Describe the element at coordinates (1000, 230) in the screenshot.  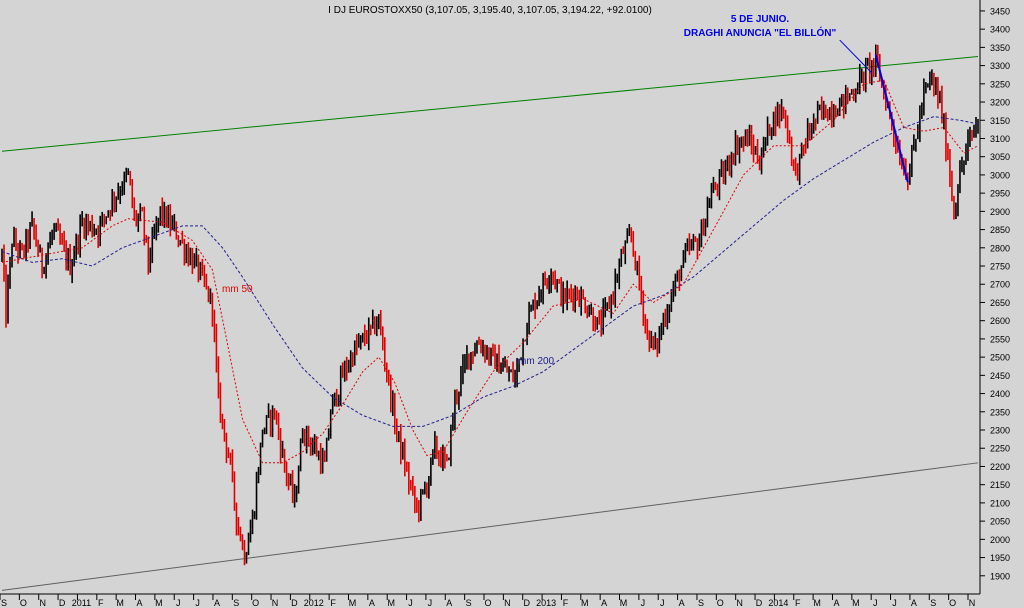
I see `y-tick-label: 2850` at that location.